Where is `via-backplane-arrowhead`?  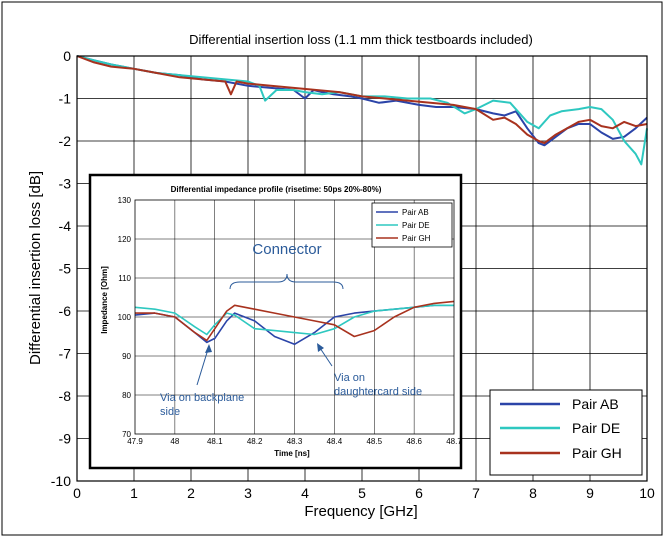 via-backplane-arrowhead is located at coordinates (208, 348).